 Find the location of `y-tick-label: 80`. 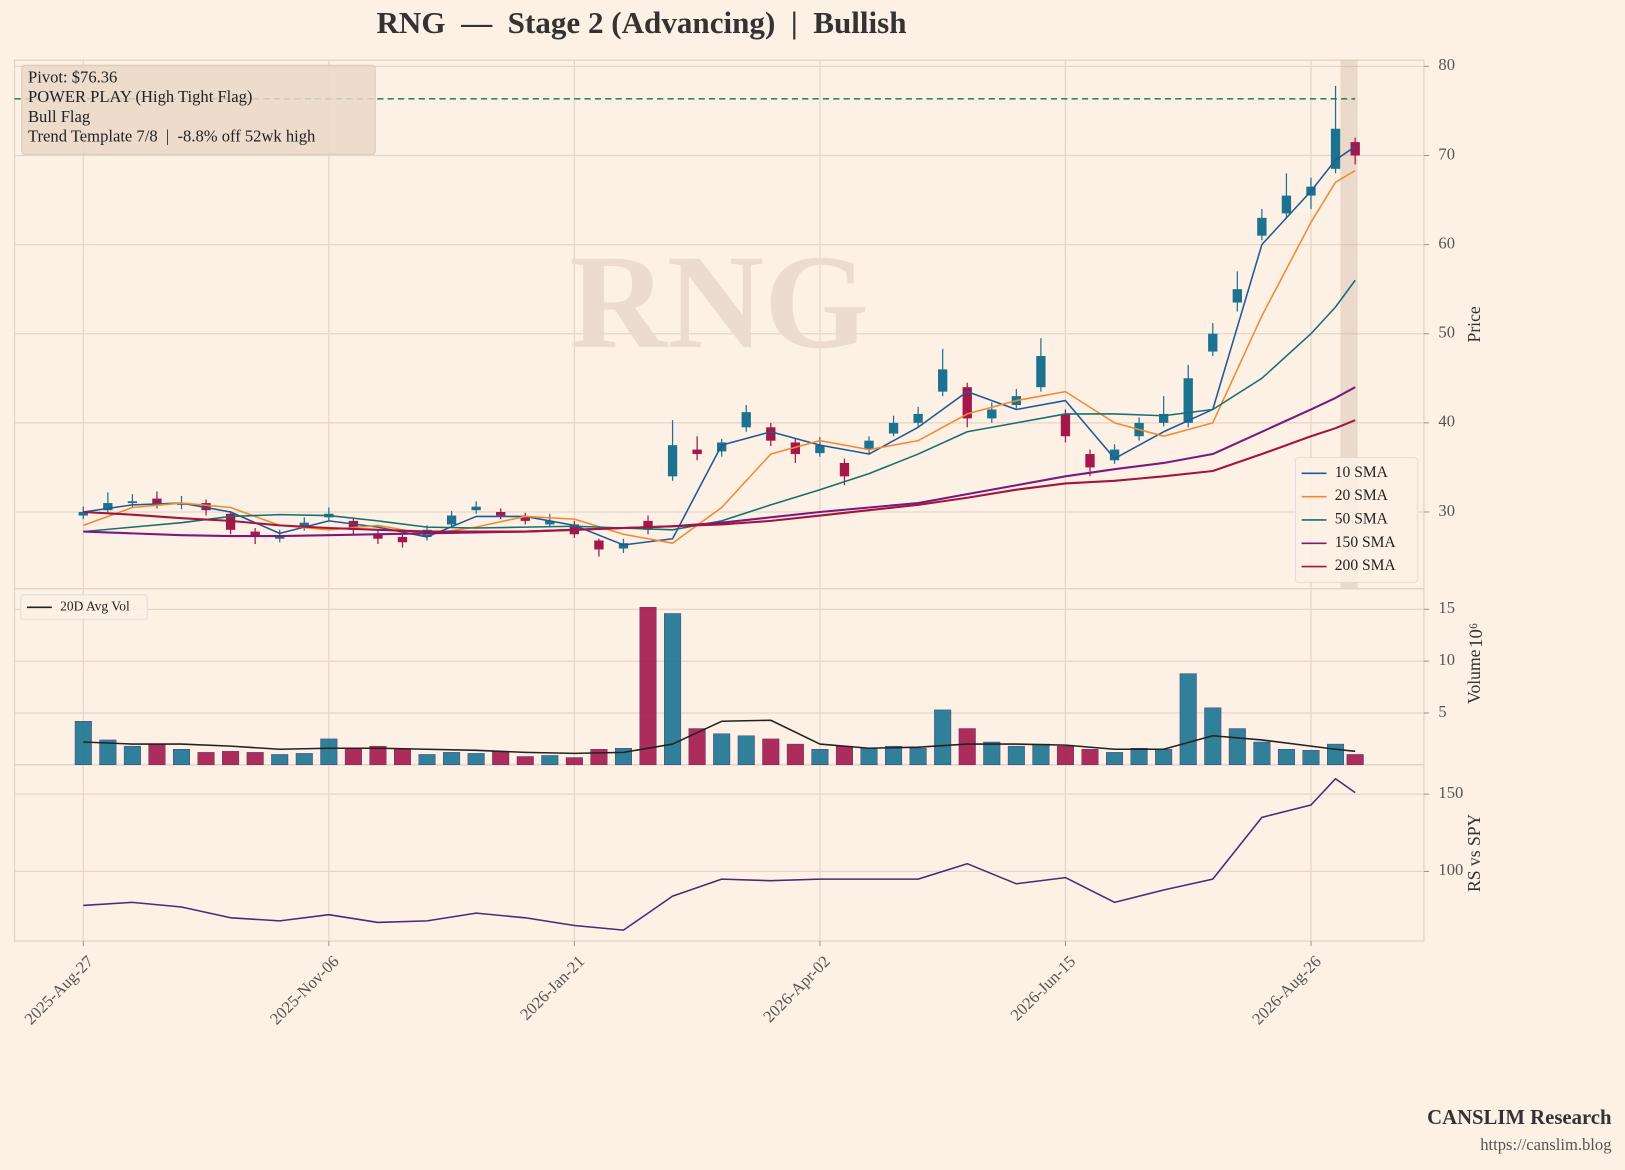

y-tick-label: 80 is located at coordinates (1446, 64).